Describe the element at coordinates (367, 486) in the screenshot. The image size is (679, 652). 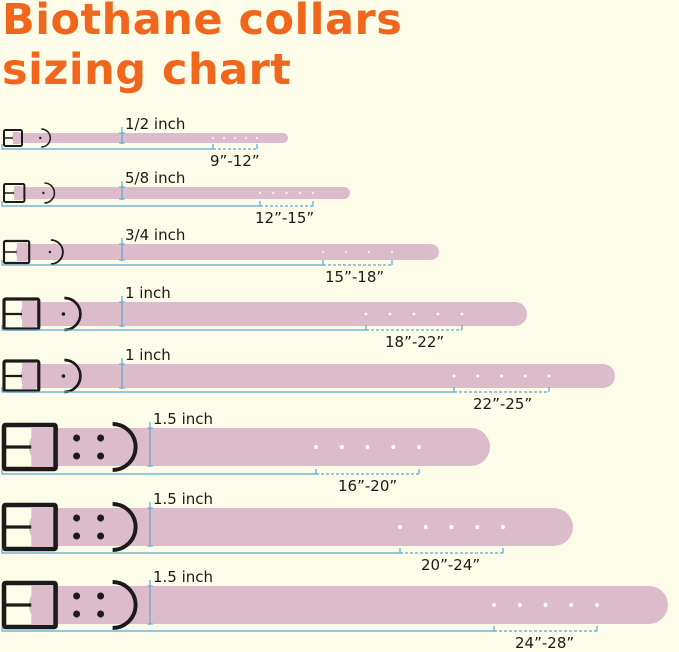
I see `size-range-label: 16”-20”` at that location.